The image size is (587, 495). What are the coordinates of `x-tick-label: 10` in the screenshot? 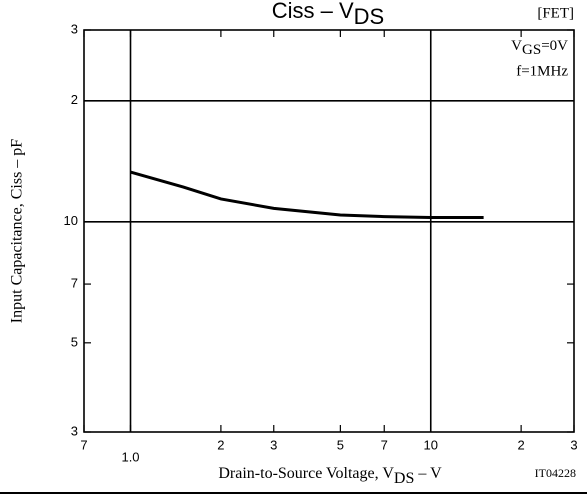 It's located at (431, 444).